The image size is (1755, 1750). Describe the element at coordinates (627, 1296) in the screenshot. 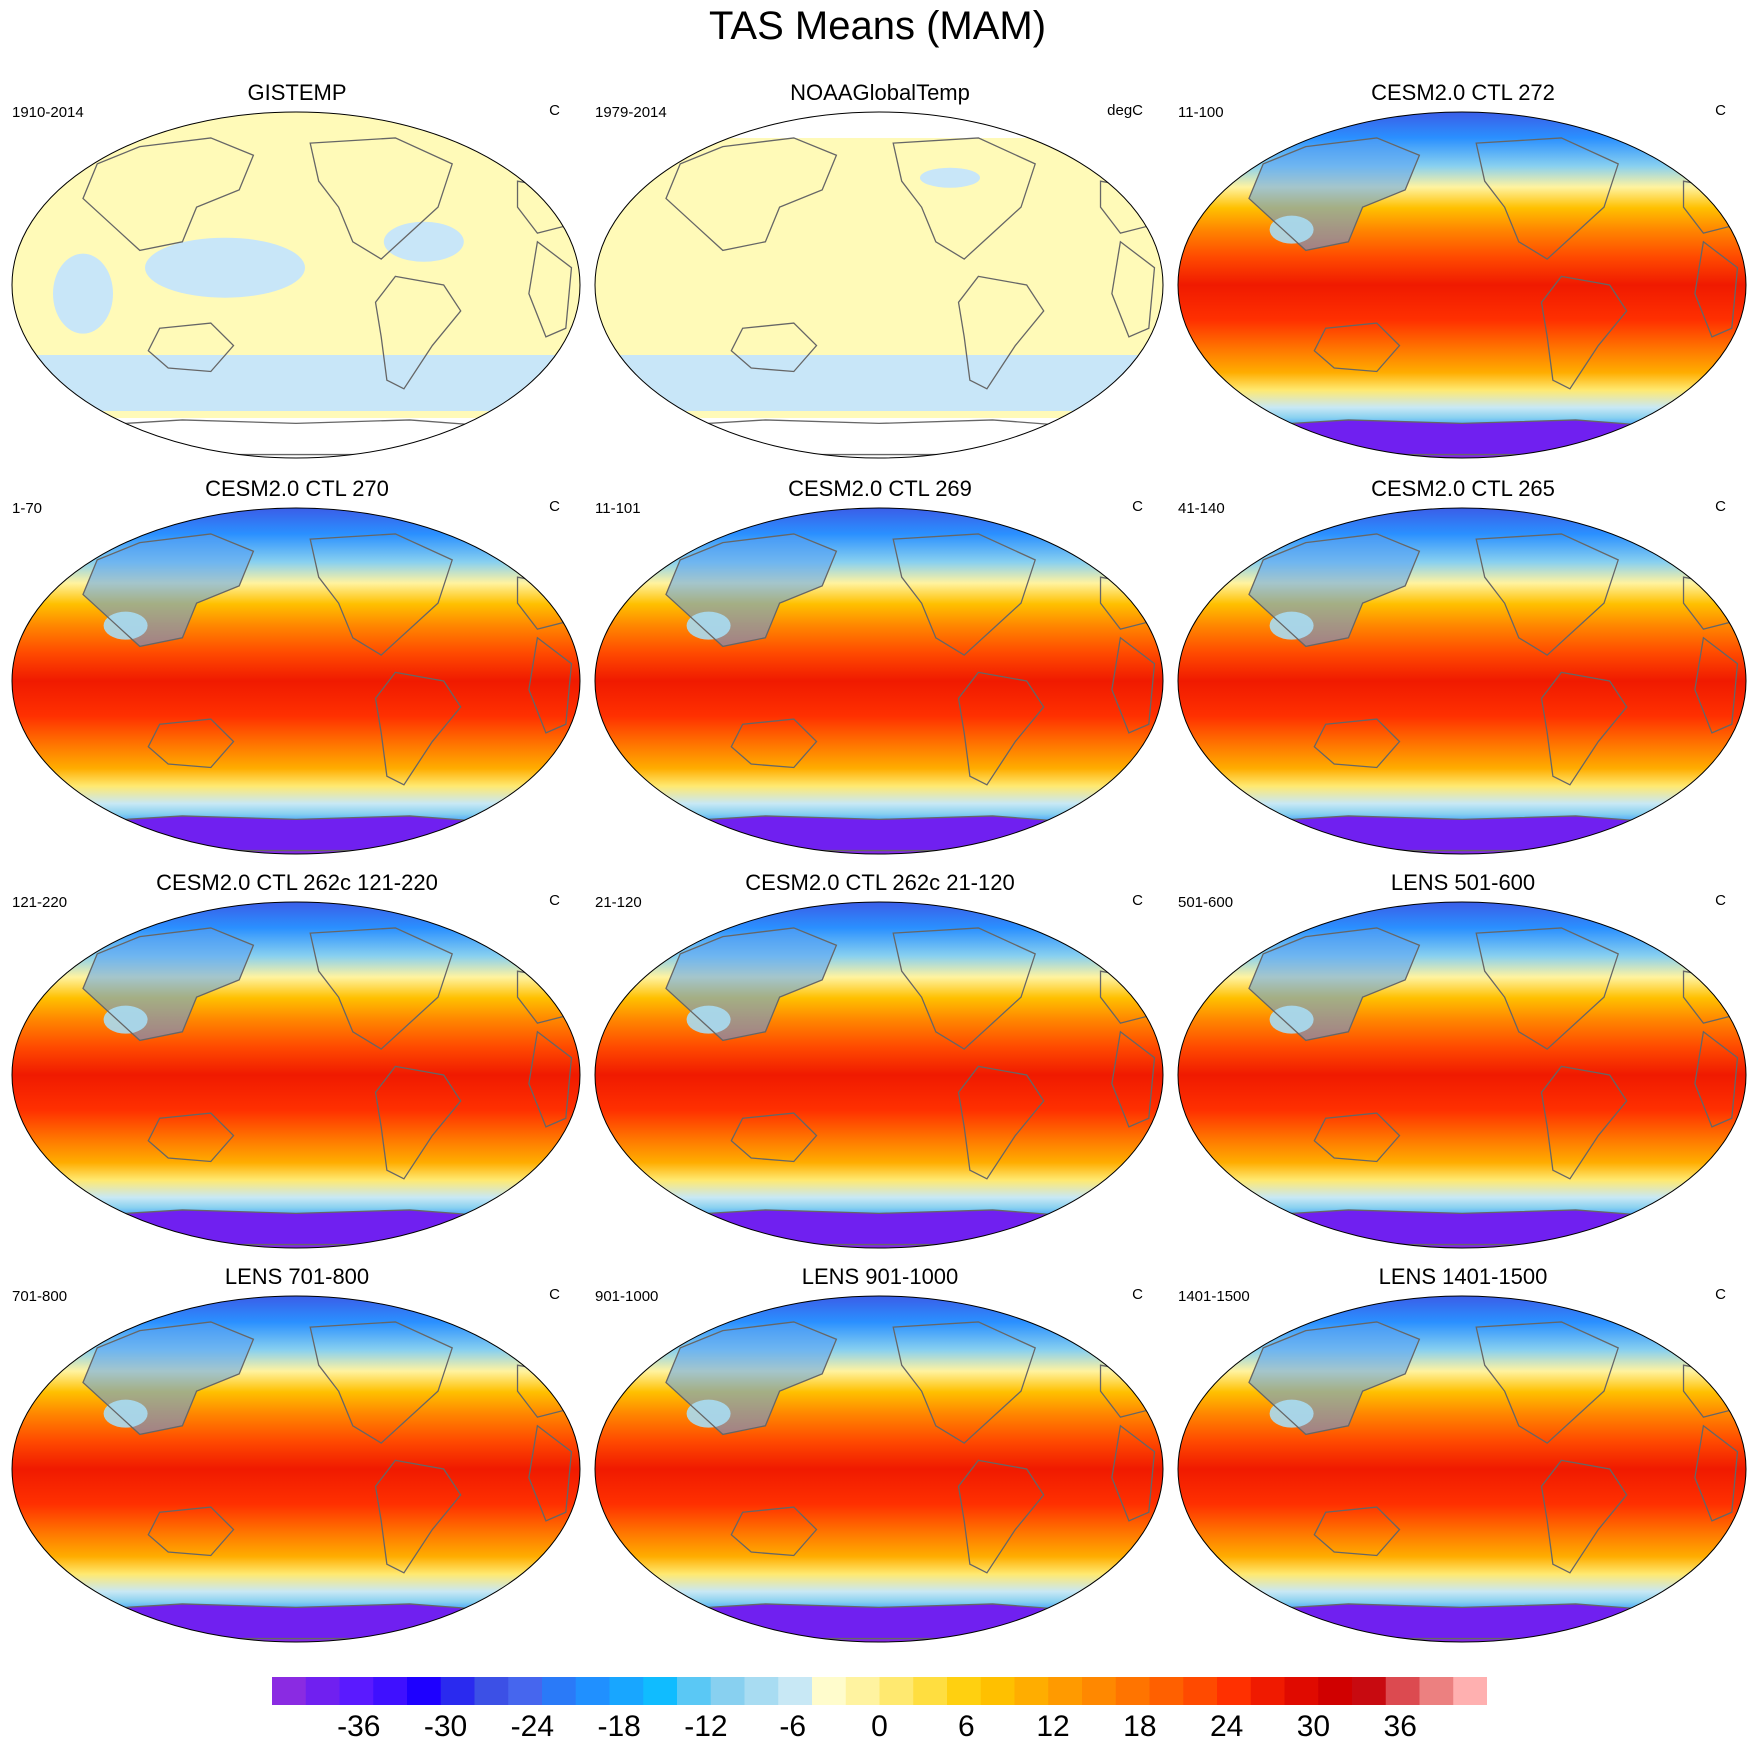

I see `panel-year-range: 901-1000` at that location.